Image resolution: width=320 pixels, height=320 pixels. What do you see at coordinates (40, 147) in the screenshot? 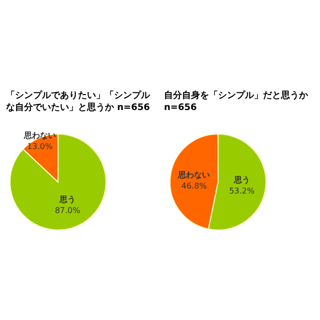
I see `data-label: 13.0%` at bounding box center [40, 147].